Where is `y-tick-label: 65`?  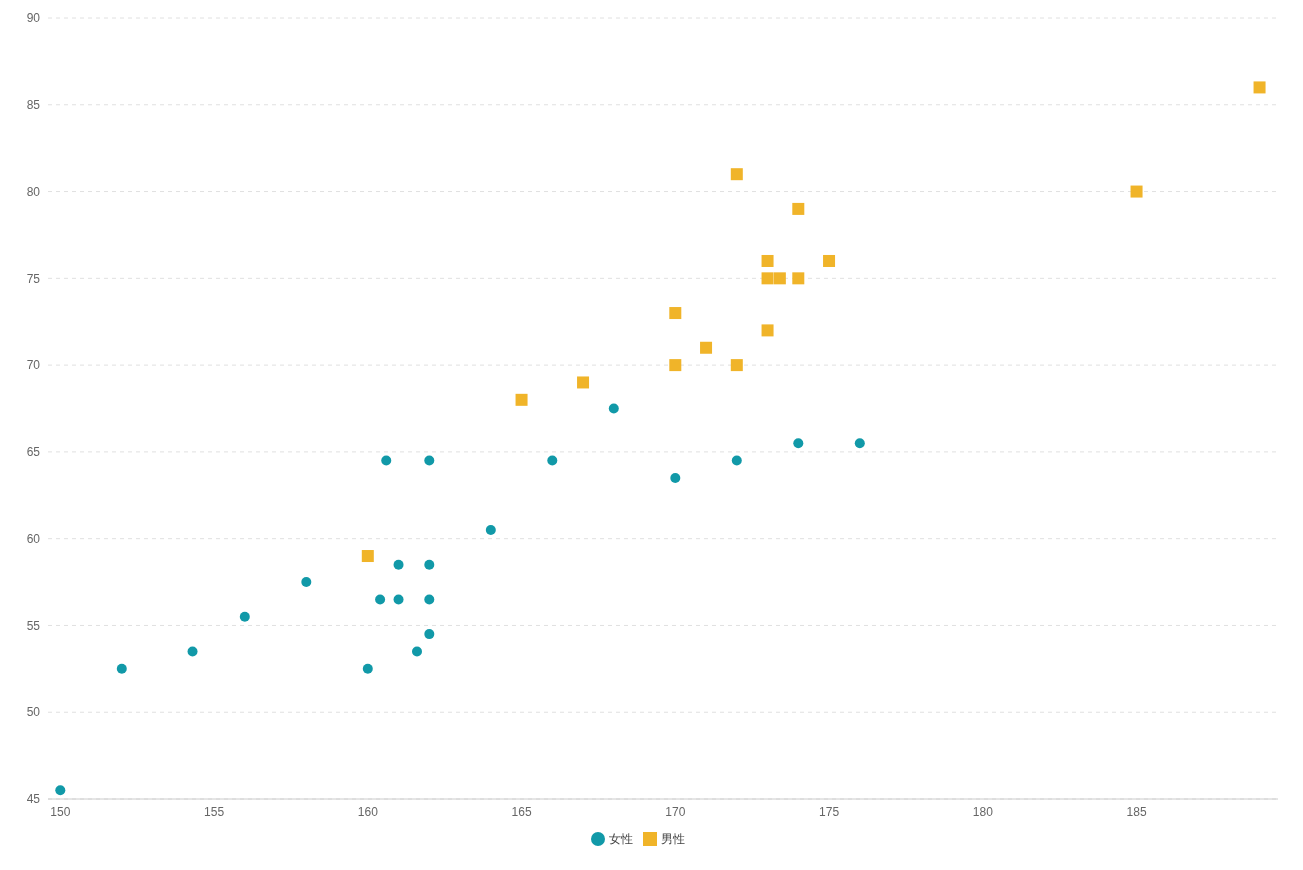 y-tick-label: 65 is located at coordinates (33, 452).